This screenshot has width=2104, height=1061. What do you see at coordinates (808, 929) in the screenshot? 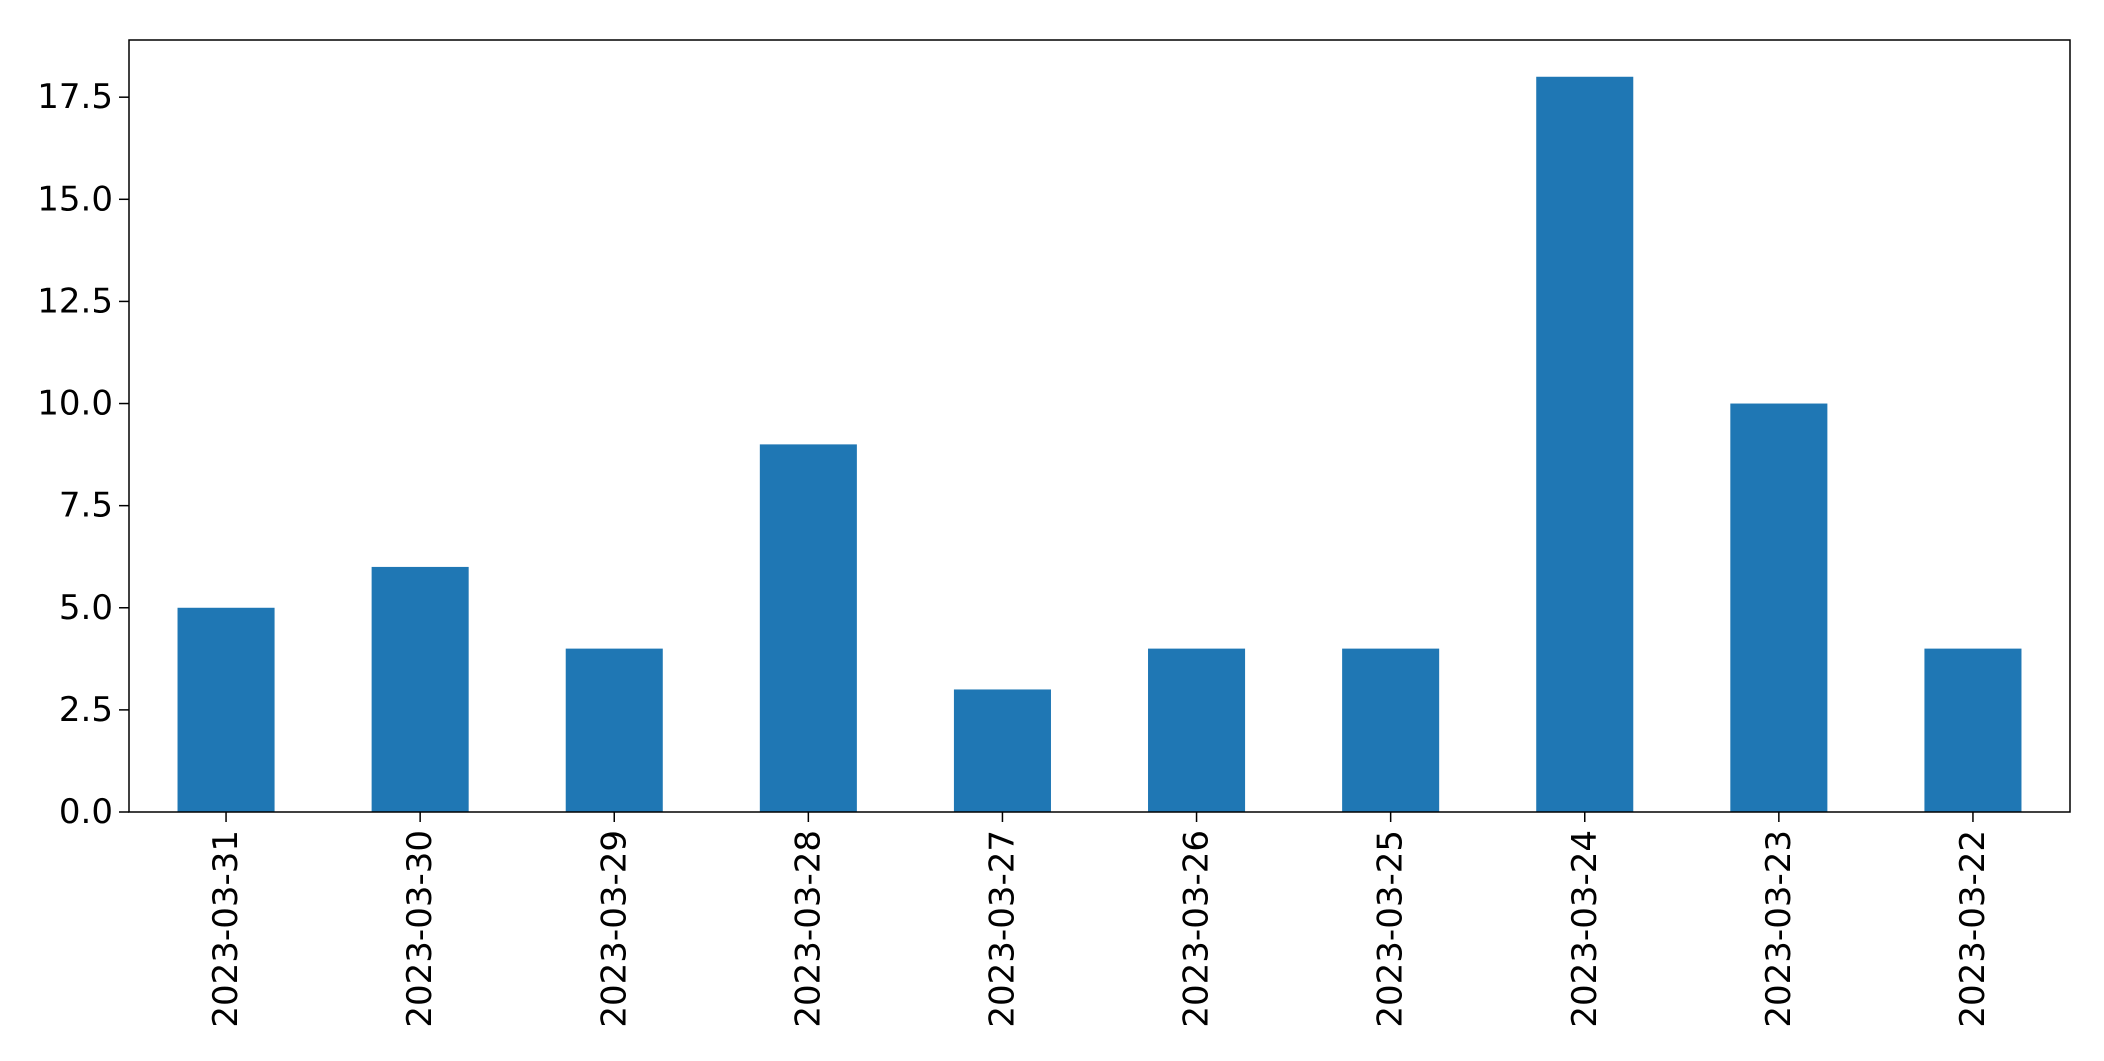
I see `x-tick-label: 2023-03-28` at bounding box center [808, 929].